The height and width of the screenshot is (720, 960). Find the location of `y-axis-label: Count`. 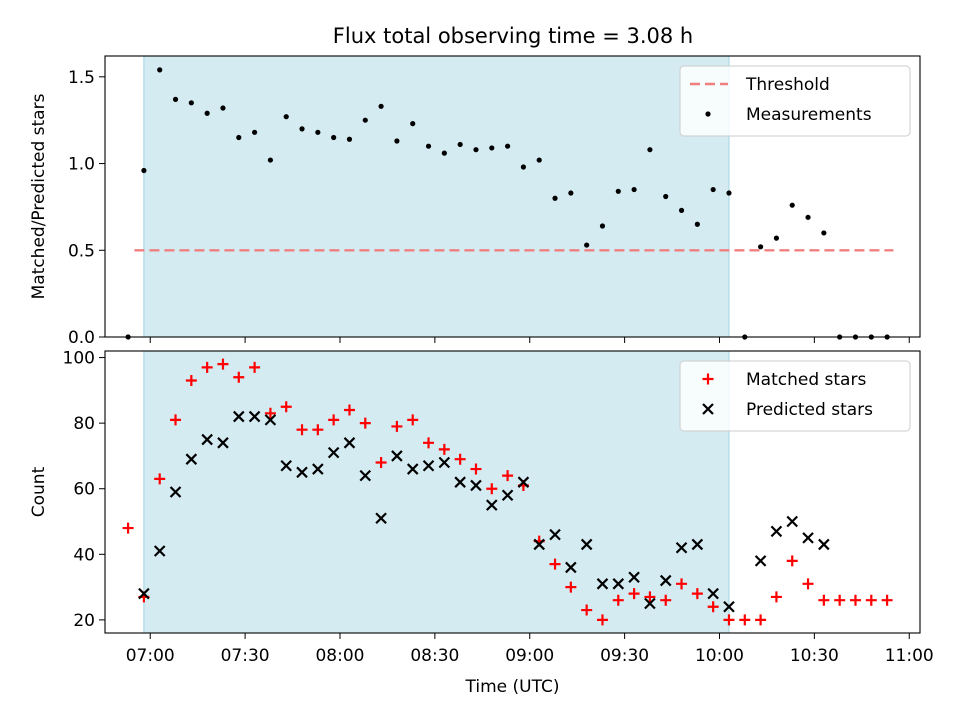

y-axis-label: Count is located at coordinates (39, 491).